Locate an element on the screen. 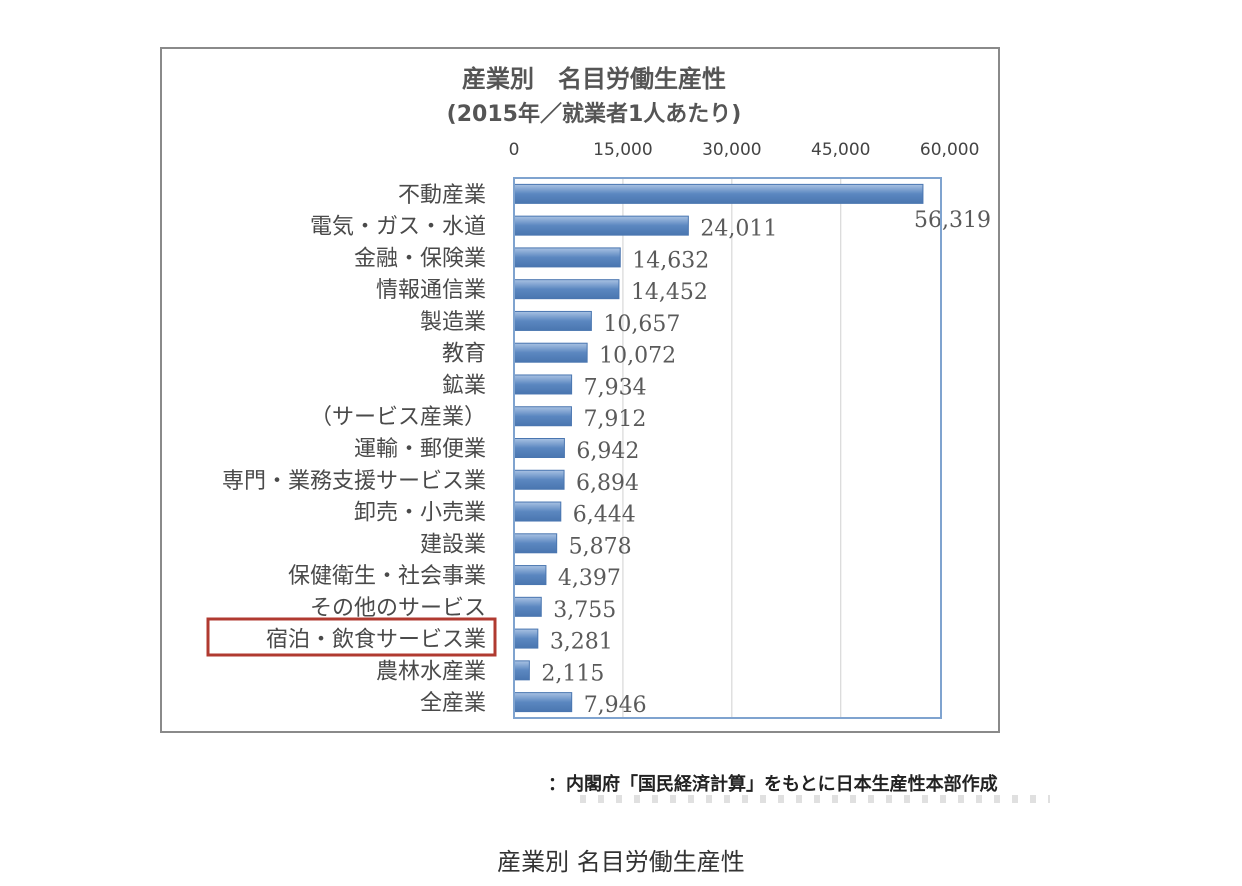 The height and width of the screenshot is (886, 1242). chart-title: 産業別 名目労働生産性 is located at coordinates (594, 79).